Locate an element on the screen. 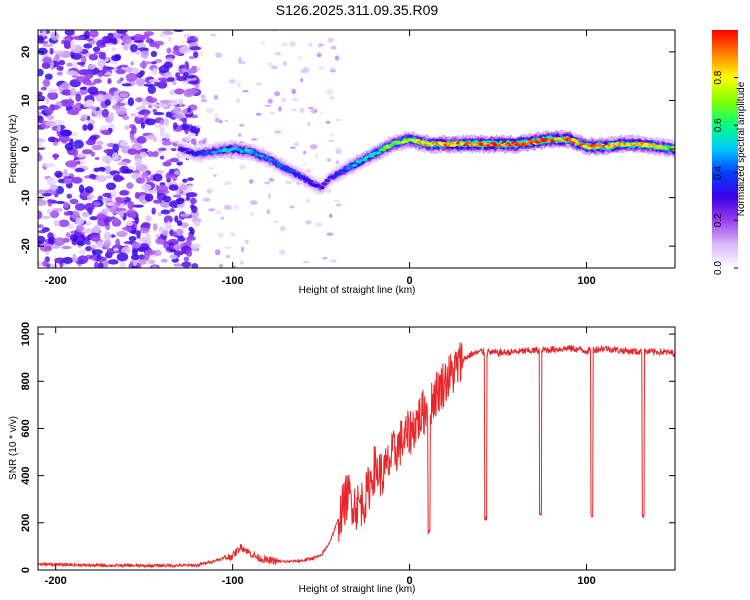  x-tick-label: -200 is located at coordinates (56, 581).